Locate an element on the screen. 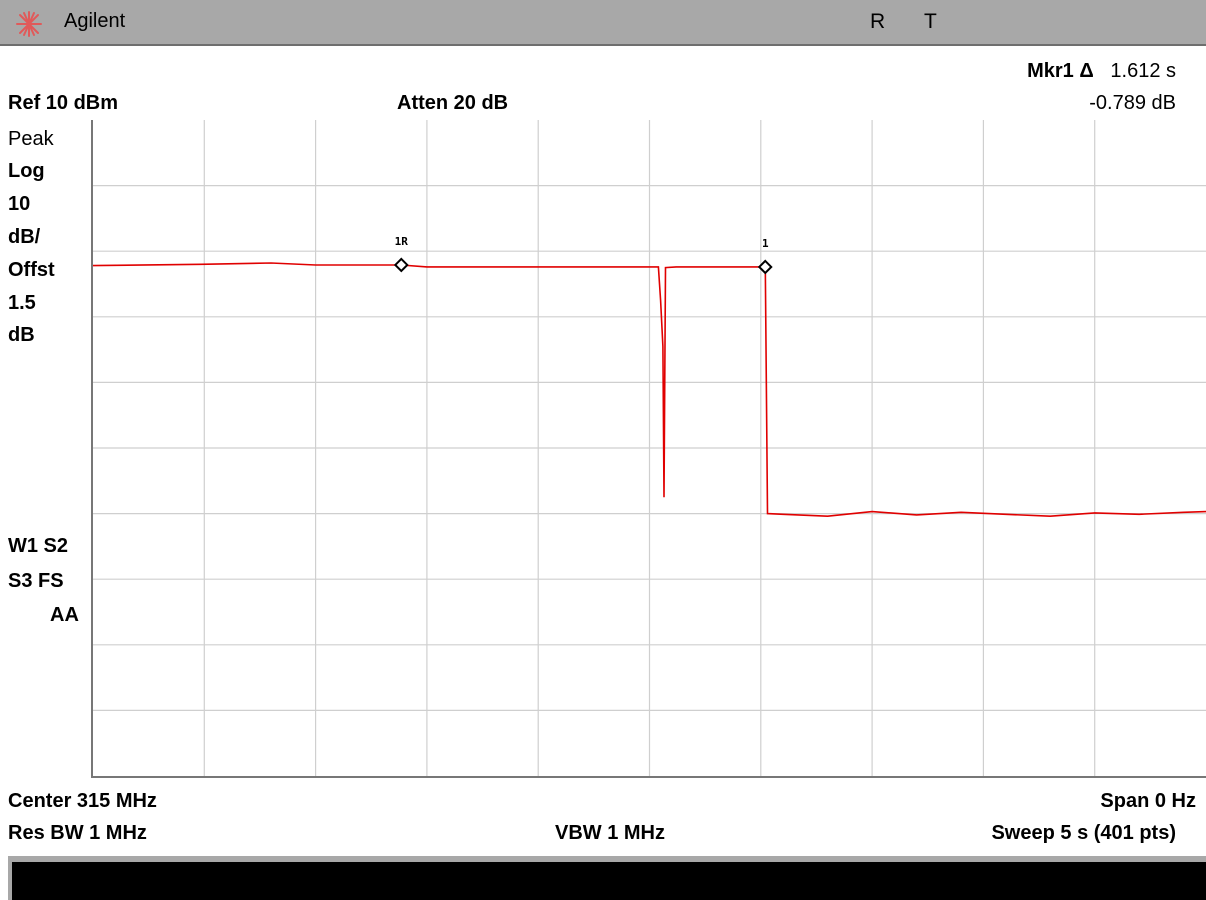  offset-label: Offst is located at coordinates (31, 270).